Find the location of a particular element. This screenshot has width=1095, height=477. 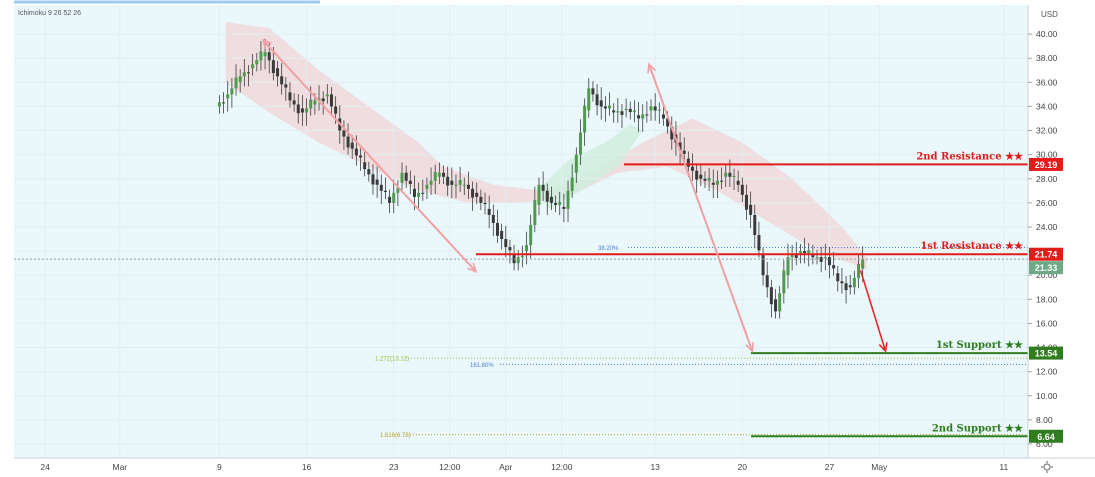

level-price-tag is located at coordinates (1046, 164).